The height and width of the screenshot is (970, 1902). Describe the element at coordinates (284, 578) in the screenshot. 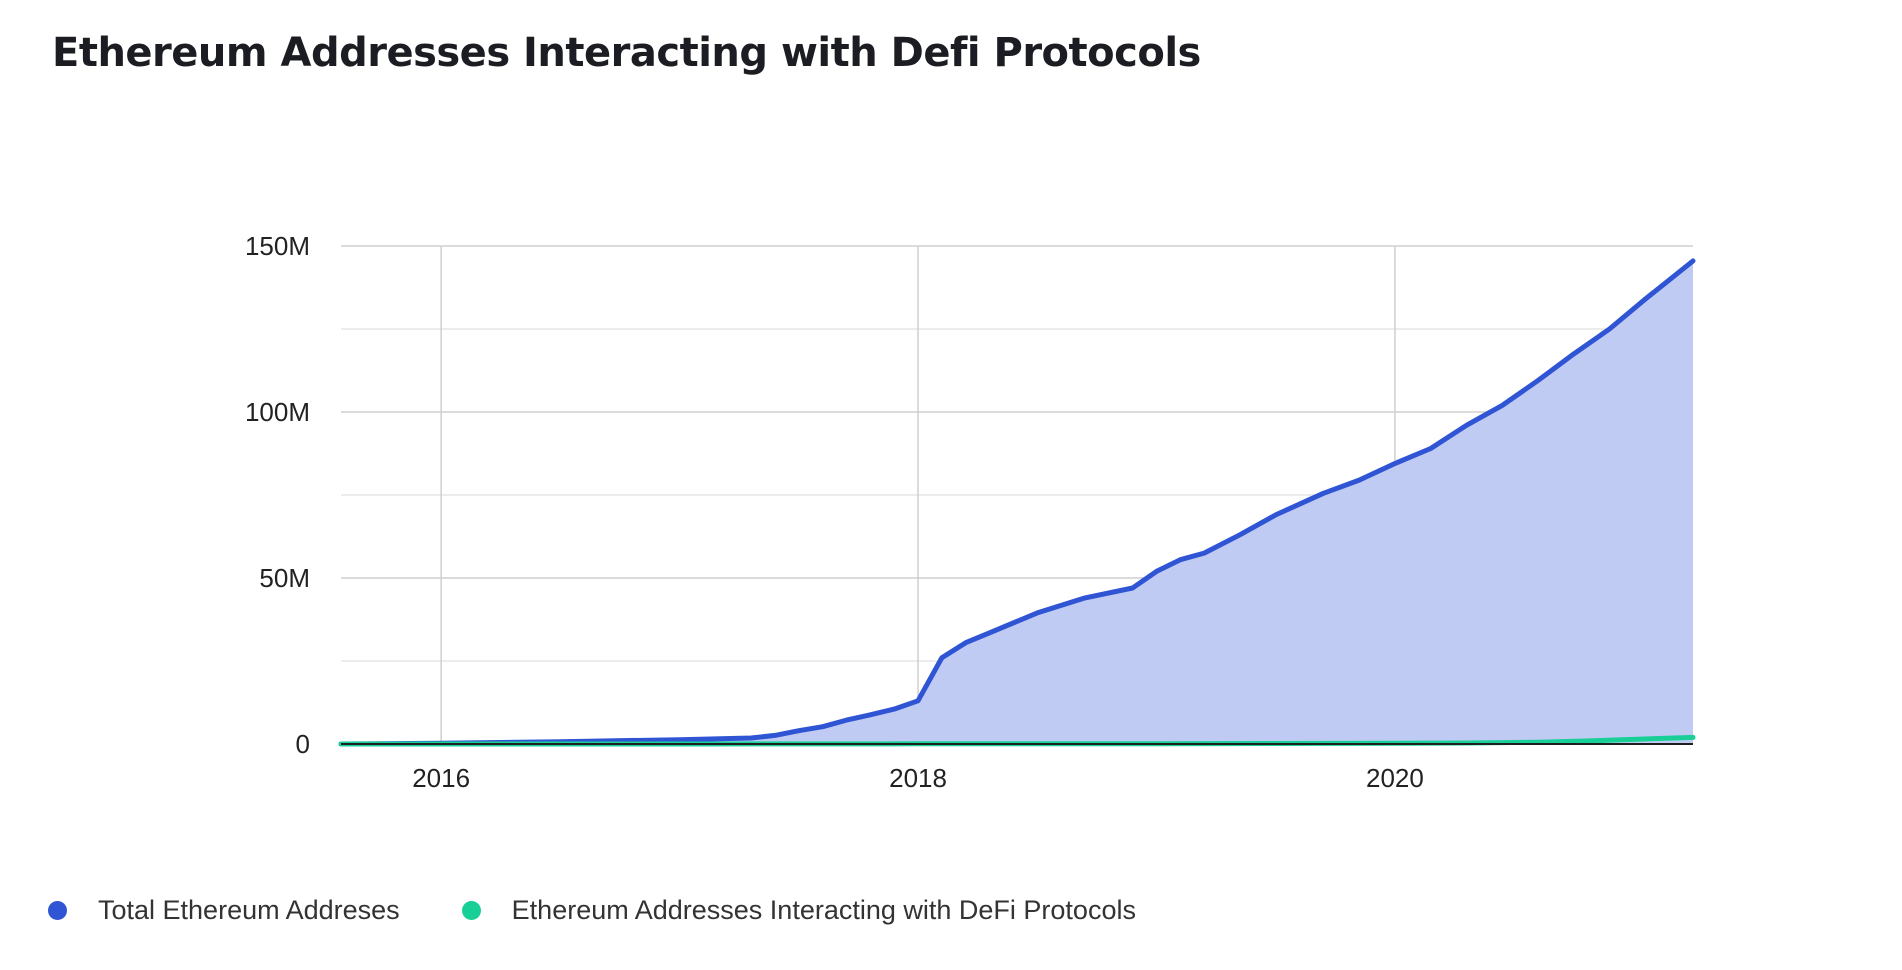

I see `y-tick-label: 50M` at that location.